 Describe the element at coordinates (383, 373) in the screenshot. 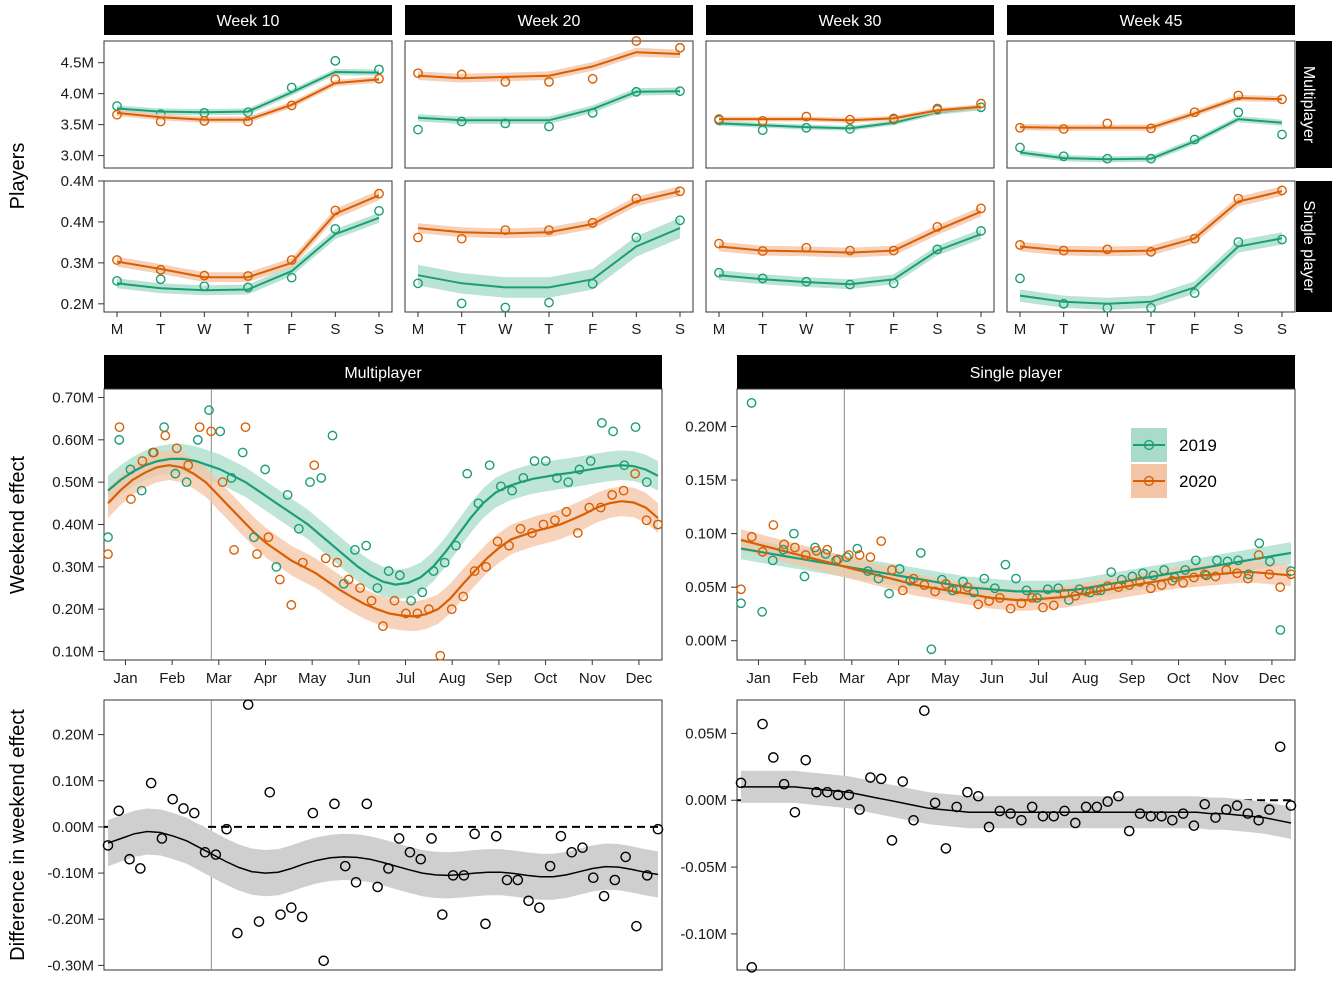

I see `multiplayer-strip-label: Multiplayer` at that location.